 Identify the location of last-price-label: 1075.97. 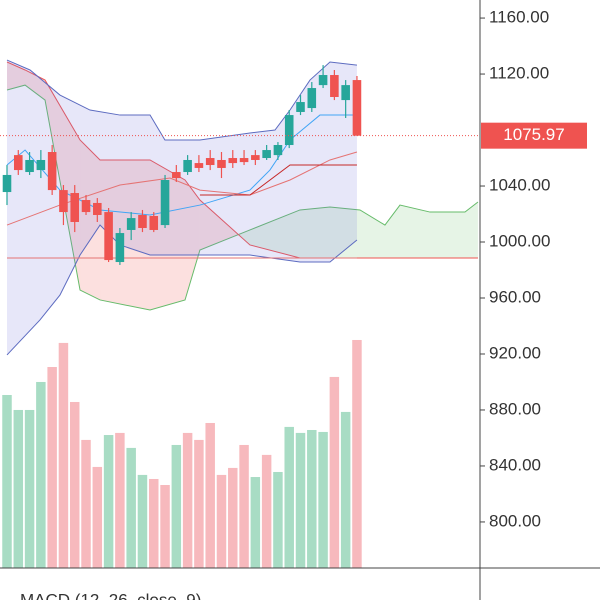
(533, 134).